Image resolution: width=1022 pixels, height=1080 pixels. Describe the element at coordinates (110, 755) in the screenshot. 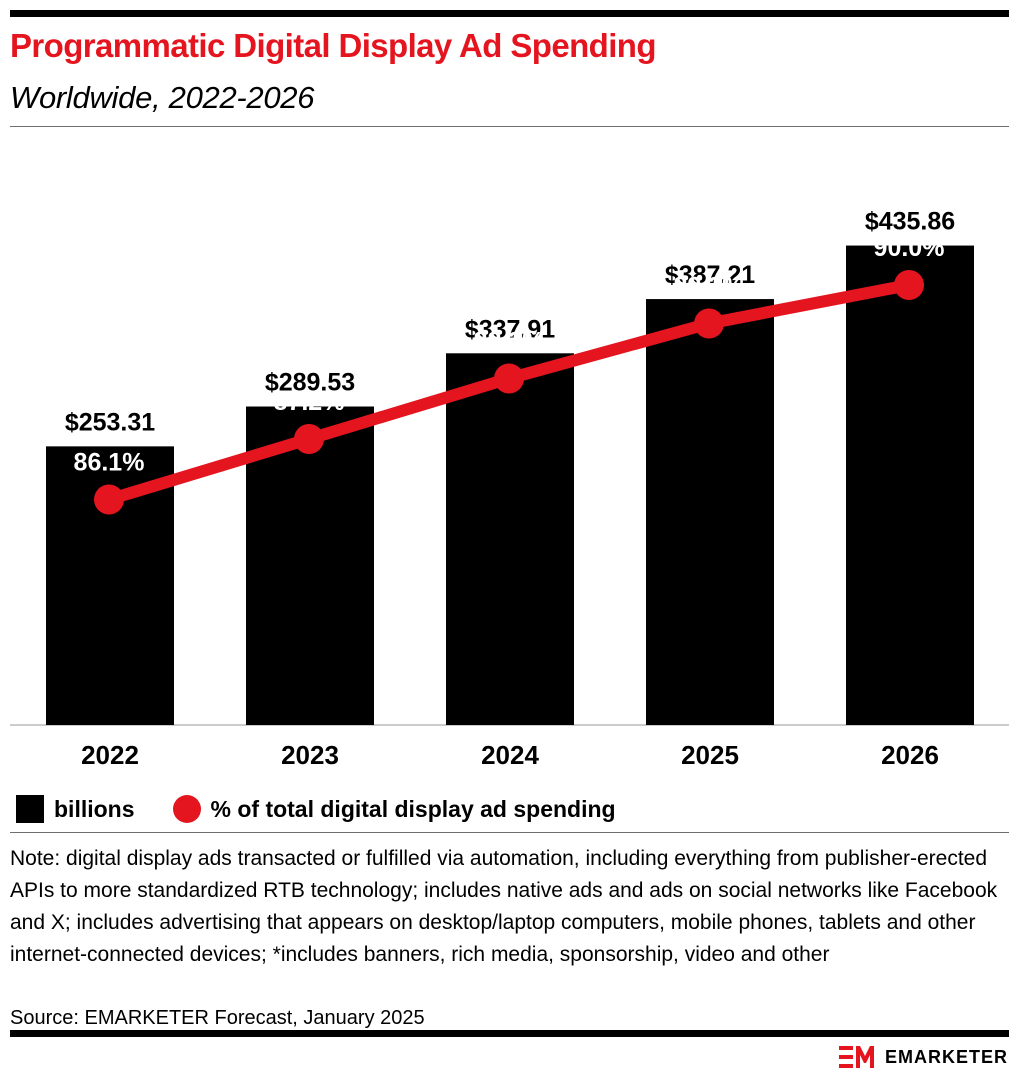

I see `x-tick-label: 2022` at that location.